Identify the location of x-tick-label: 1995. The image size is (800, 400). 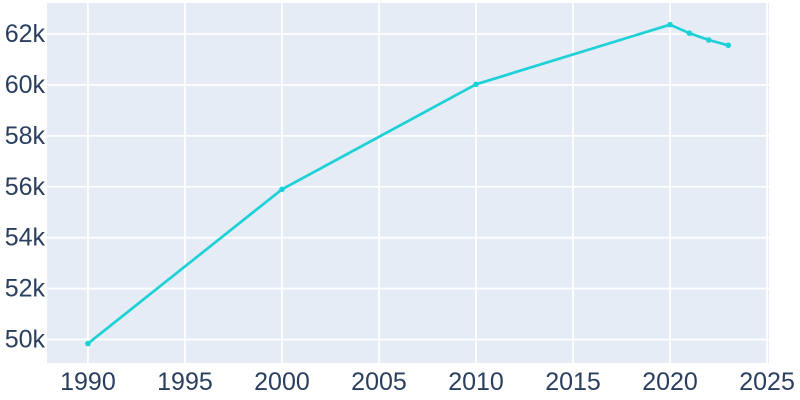
(185, 382).